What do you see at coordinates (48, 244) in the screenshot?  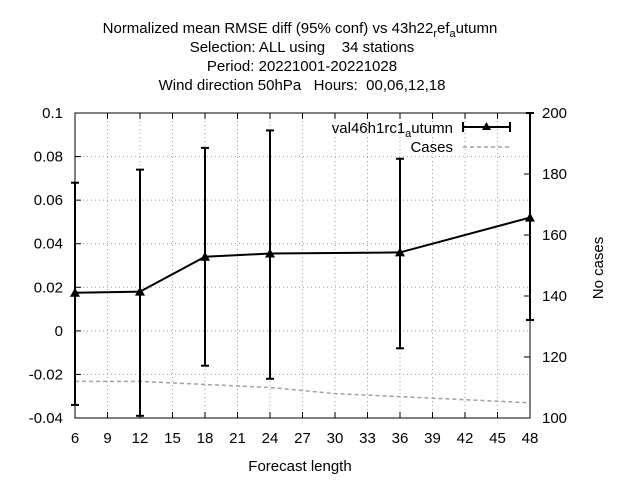 I see `y-tick-label: 0.04` at bounding box center [48, 244].